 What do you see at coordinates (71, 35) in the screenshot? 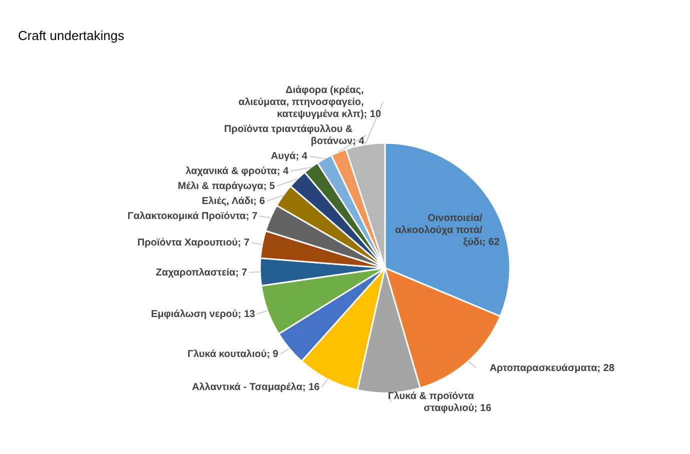
I see `chart-title: Craft undertakings` at bounding box center [71, 35].